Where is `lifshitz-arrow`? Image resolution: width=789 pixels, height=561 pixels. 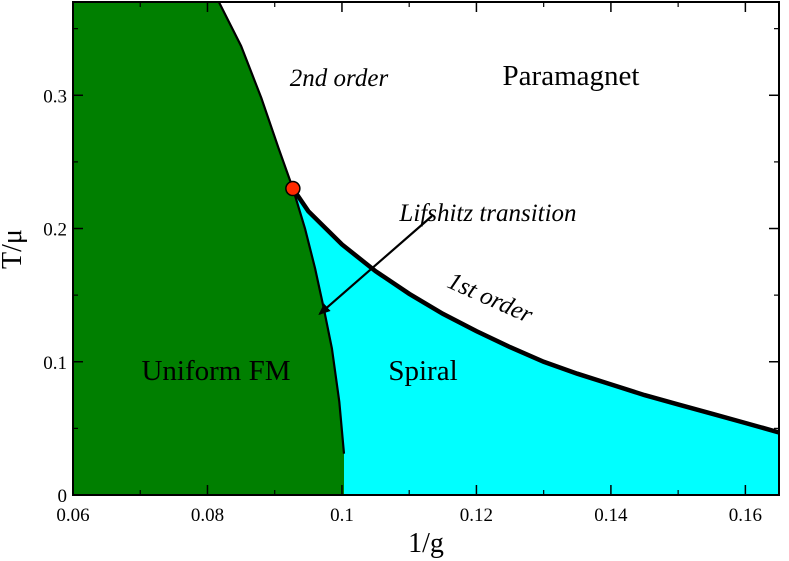 lifshitz-arrow is located at coordinates (375, 265).